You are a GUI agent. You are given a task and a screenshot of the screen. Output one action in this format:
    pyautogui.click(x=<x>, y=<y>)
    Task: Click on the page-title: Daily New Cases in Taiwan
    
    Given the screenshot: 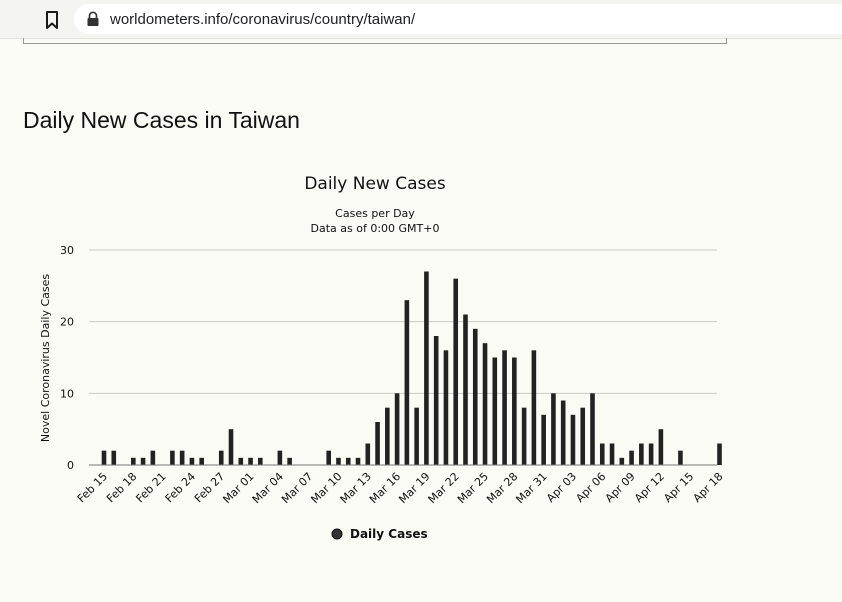 What is the action you would take?
    pyautogui.click(x=161, y=120)
    